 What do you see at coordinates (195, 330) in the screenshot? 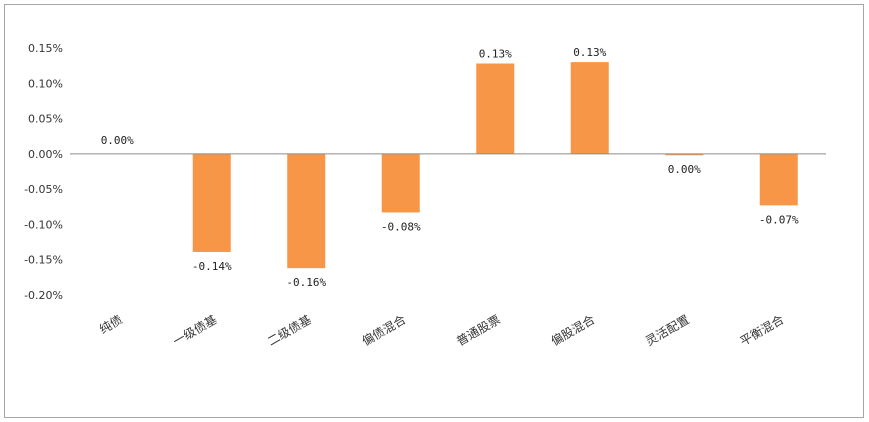
I see `x-tick-label: 一级债基` at bounding box center [195, 330].